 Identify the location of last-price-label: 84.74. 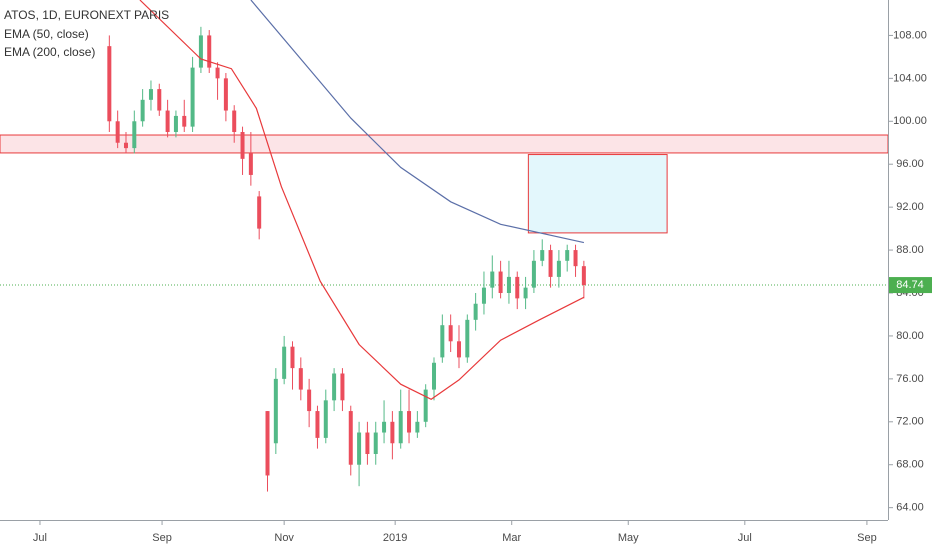
(910, 285).